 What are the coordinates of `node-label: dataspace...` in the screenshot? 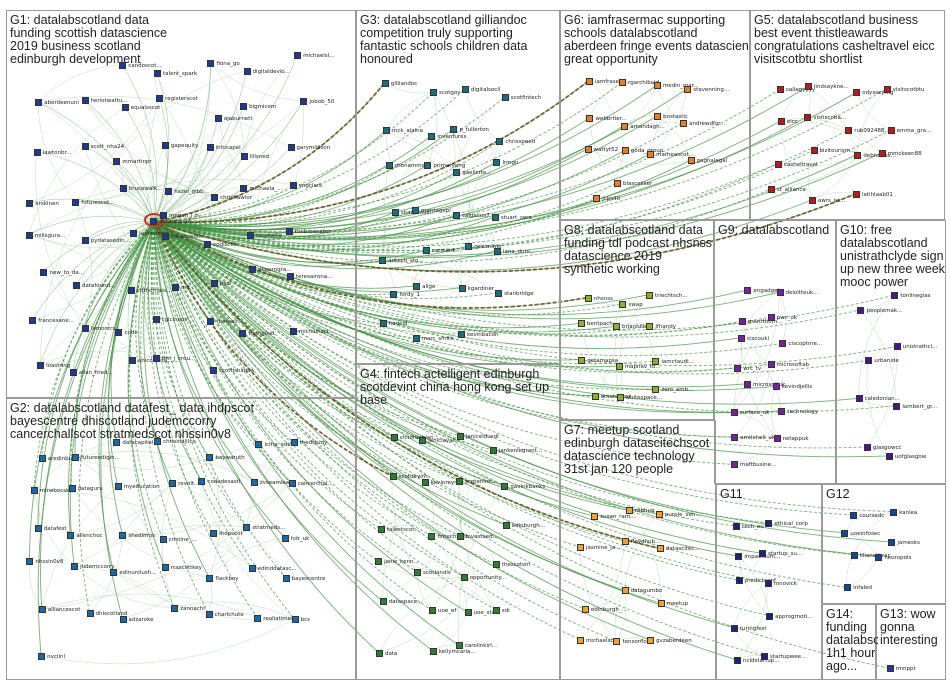 It's located at (405, 602).